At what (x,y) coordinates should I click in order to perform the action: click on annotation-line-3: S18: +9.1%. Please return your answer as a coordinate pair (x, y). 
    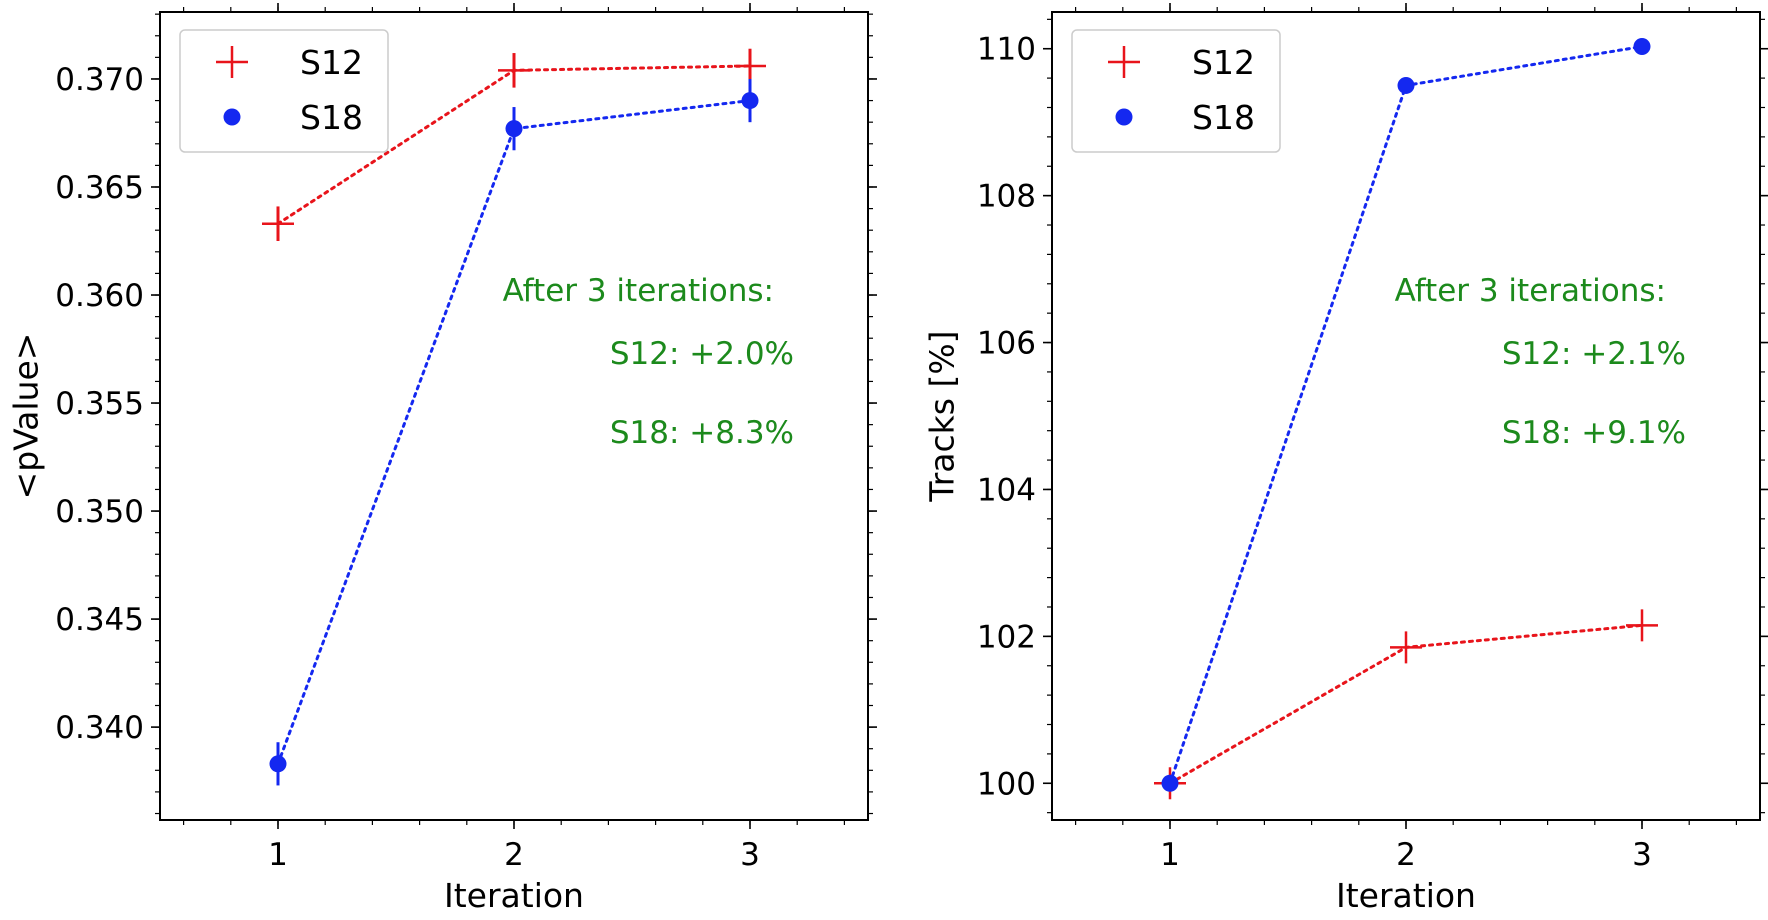
    Looking at the image, I should click on (1594, 433).